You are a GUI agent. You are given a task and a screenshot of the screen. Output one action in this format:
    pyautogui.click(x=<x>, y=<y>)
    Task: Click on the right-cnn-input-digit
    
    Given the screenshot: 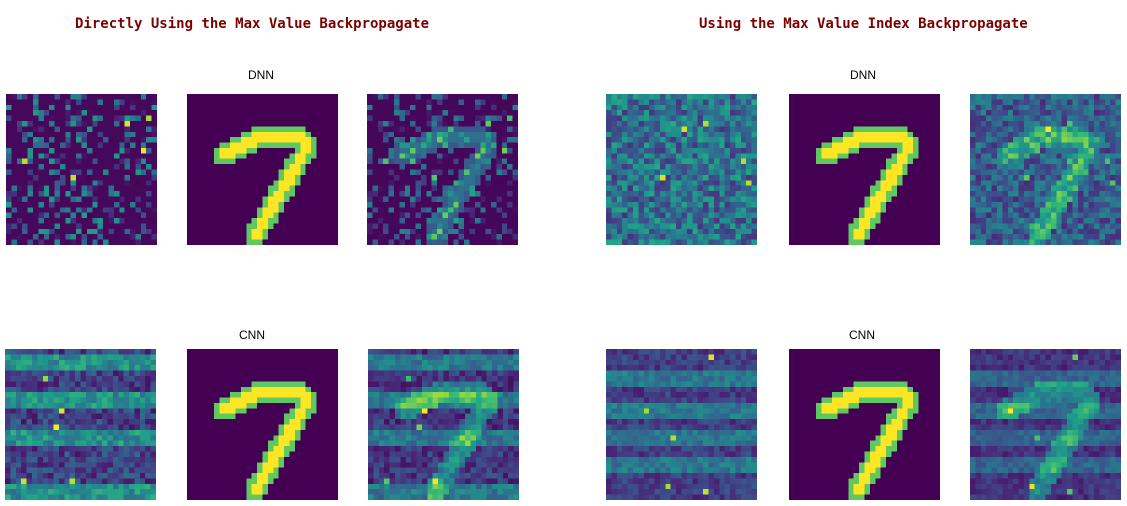 What is the action you would take?
    pyautogui.click(x=864, y=424)
    